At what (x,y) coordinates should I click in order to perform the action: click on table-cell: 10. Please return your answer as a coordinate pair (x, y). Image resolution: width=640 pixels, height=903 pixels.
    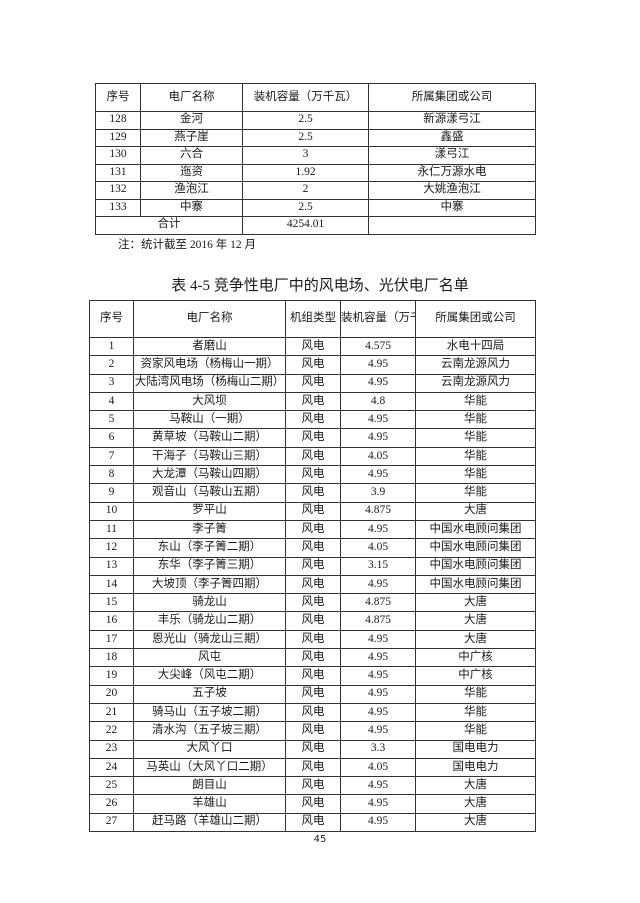
    Looking at the image, I should click on (111, 511).